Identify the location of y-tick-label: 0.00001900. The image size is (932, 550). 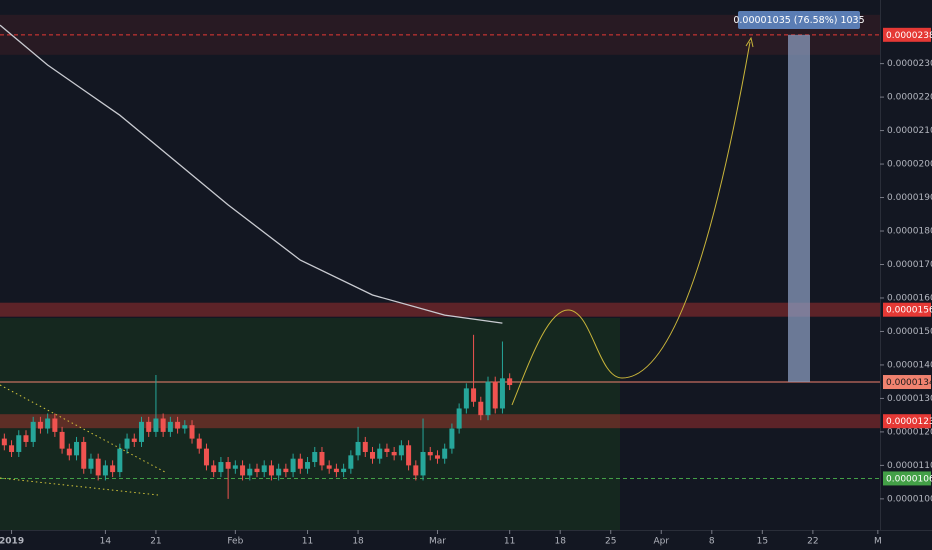
(909, 198).